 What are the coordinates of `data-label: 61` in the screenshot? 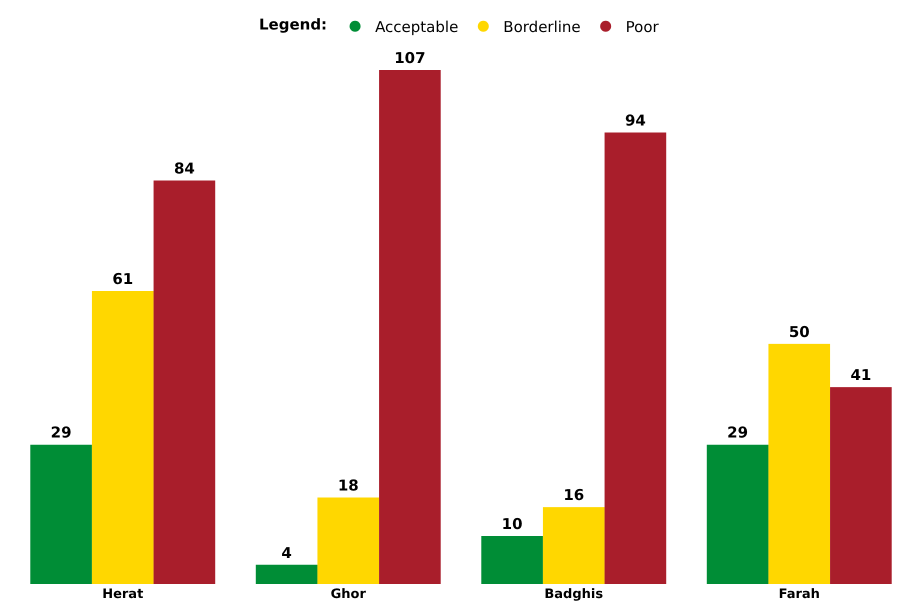 It's located at (123, 279).